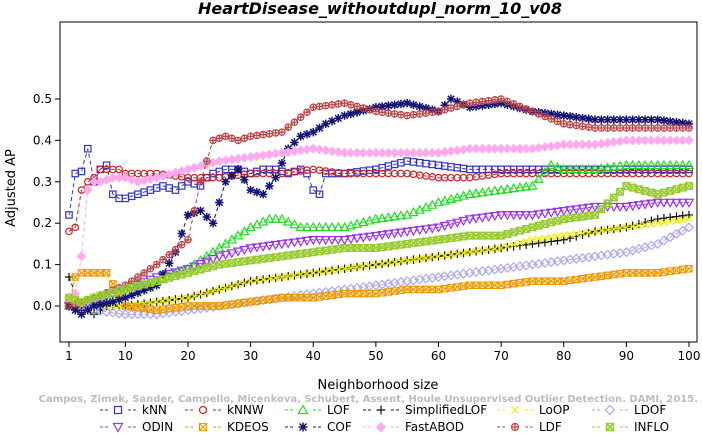 The width and height of the screenshot is (702, 434). Describe the element at coordinates (42, 223) in the screenshot. I see `y-tick-label: 0.2` at that location.